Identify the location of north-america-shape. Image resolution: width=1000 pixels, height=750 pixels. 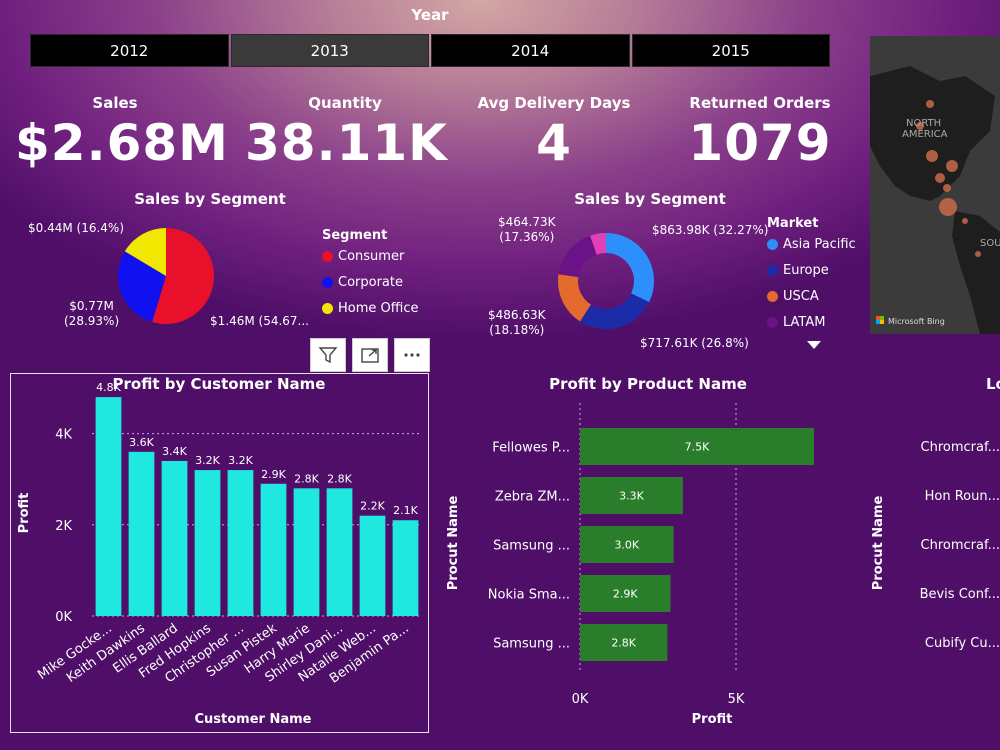
(932, 133).